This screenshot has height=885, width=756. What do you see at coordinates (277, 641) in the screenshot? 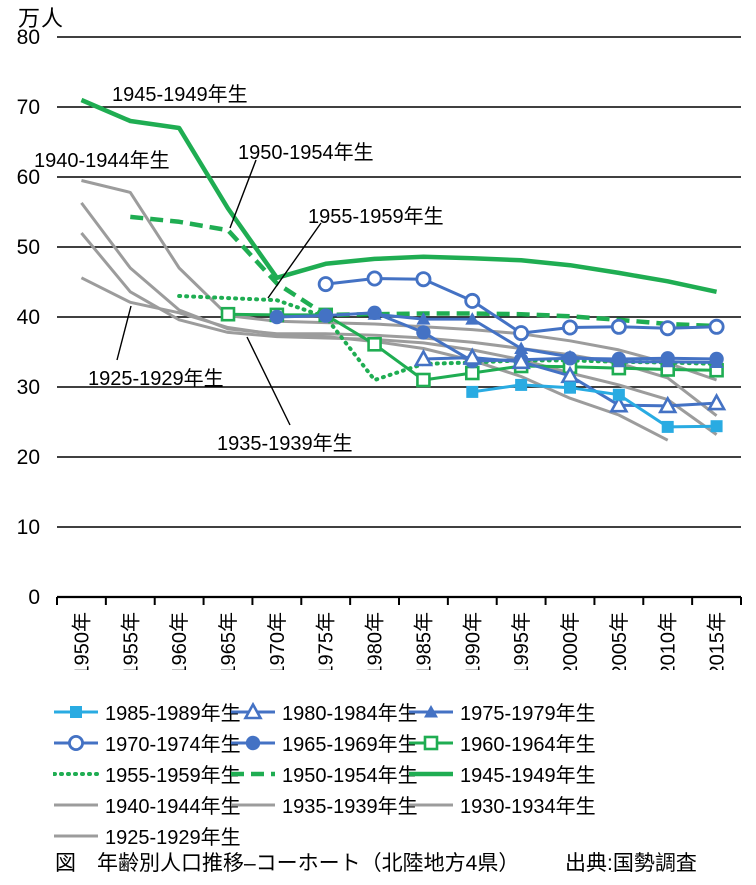
I see `svg-text: 1970年` at bounding box center [277, 641].